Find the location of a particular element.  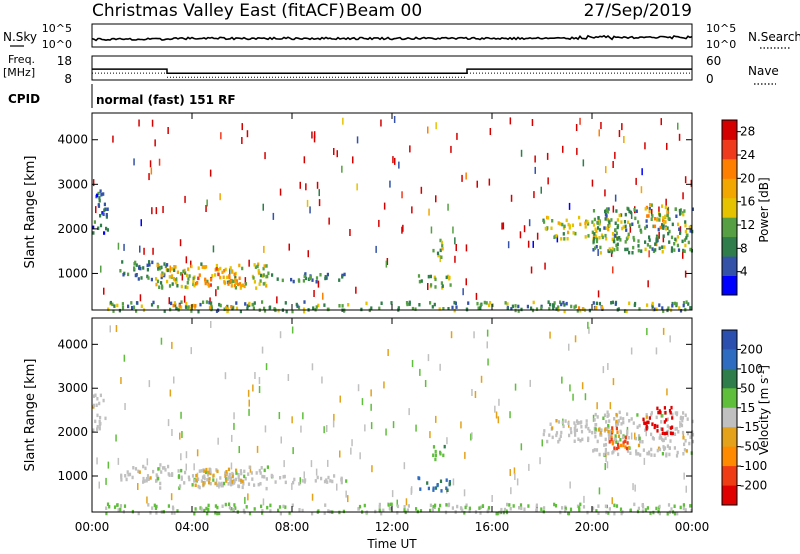

colorbar-swatch is located at coordinates (729, 207).